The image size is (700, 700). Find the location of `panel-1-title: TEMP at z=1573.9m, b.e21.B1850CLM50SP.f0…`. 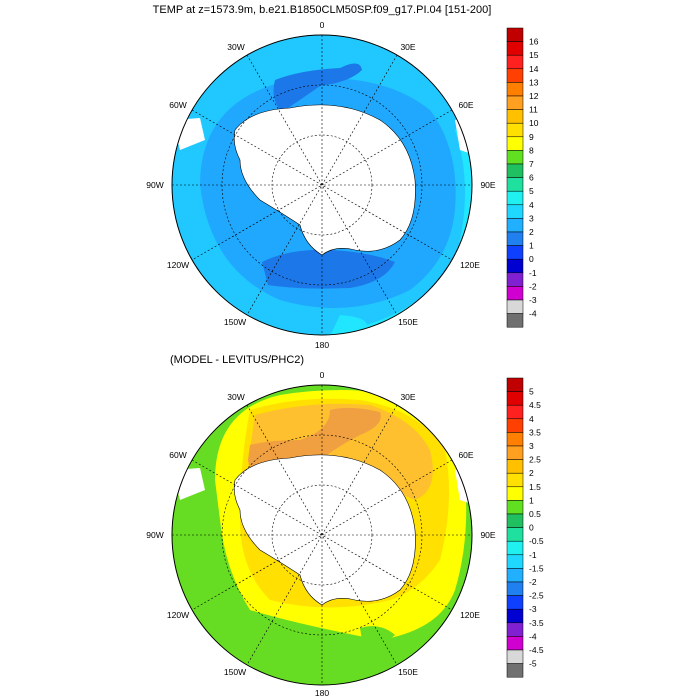

panel-1-title: TEMP at z=1573.9m, b.e21.B1850CLM50SP.f0… is located at coordinates (322, 10).